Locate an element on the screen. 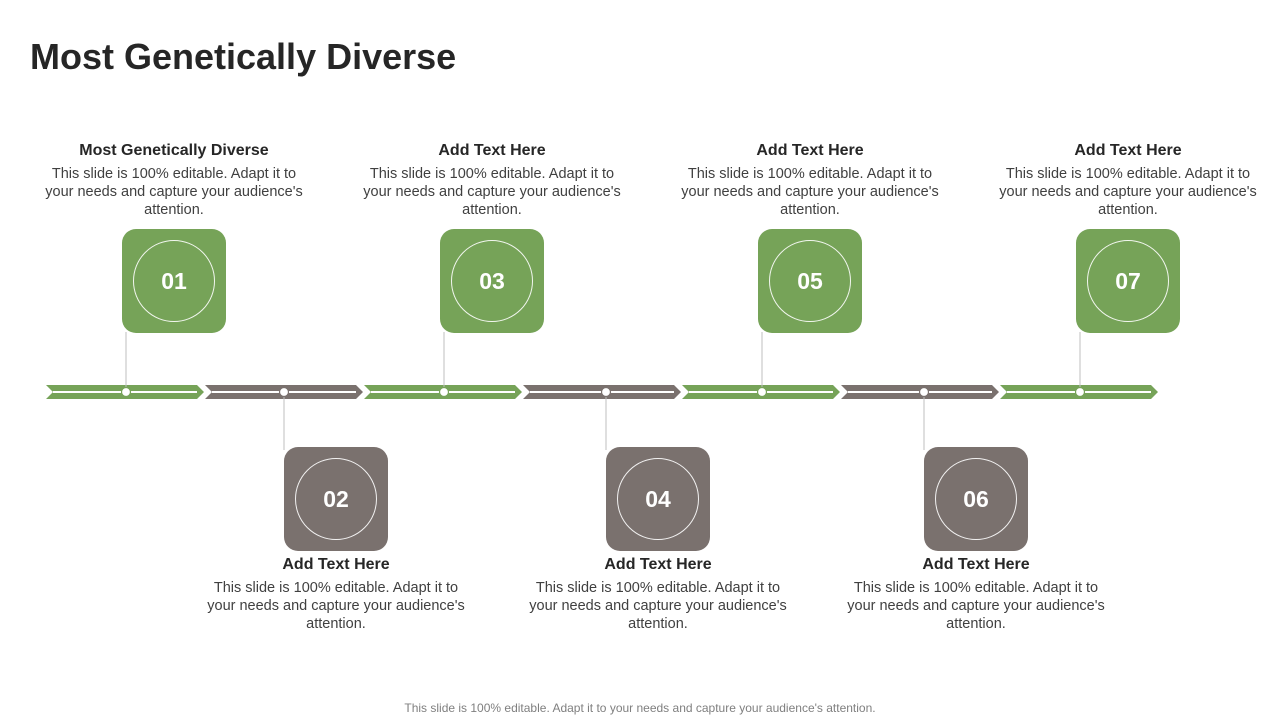 The width and height of the screenshot is (1280, 720). step-badge-04: 04 is located at coordinates (658, 499).